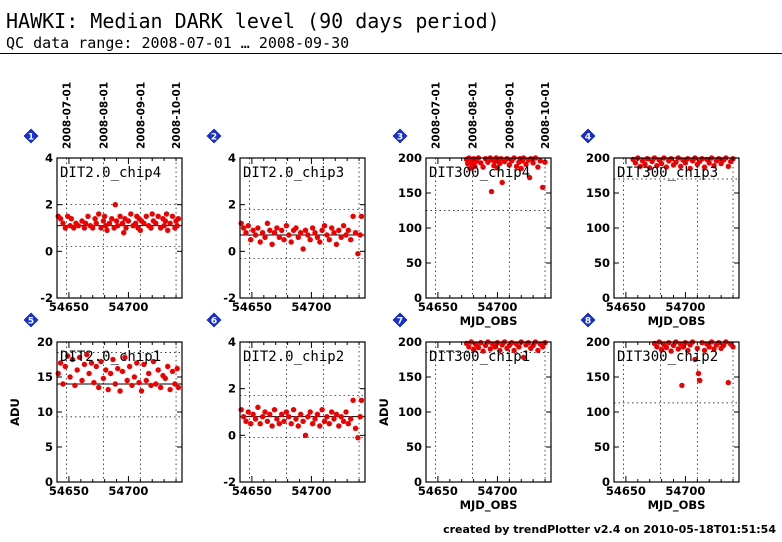  Describe the element at coordinates (110, 357) in the screenshot. I see `panel-label: DIT2.0_chip1` at that location.